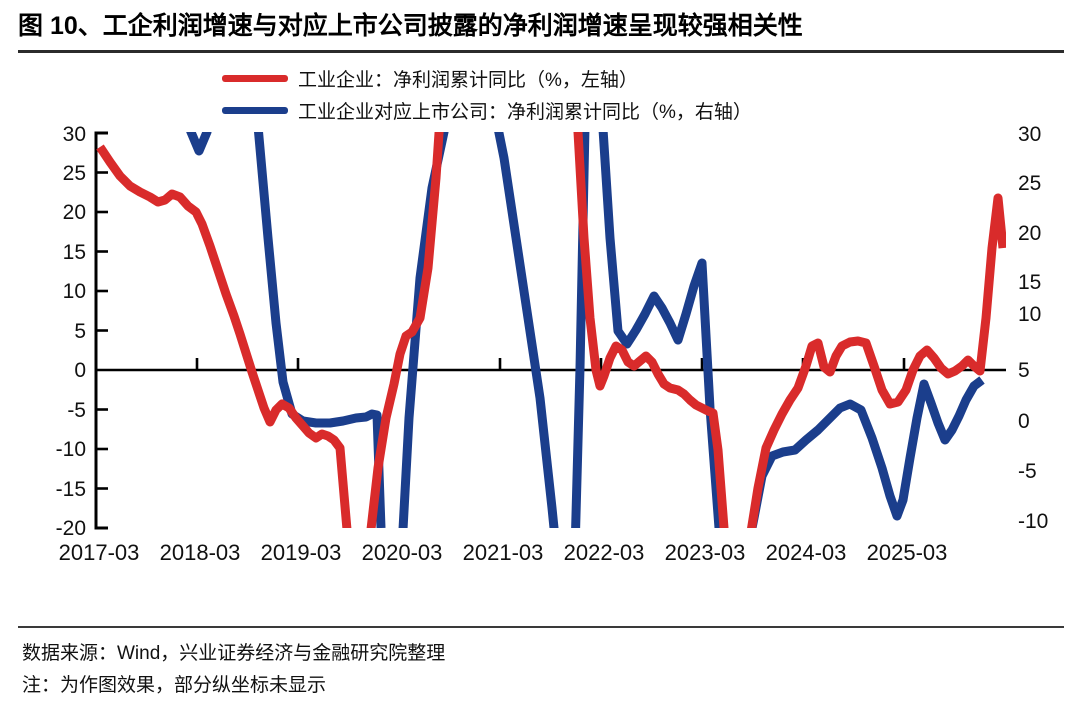 The image size is (1080, 709). What do you see at coordinates (1024, 421) in the screenshot?
I see `right-tick-0: 0` at bounding box center [1024, 421].